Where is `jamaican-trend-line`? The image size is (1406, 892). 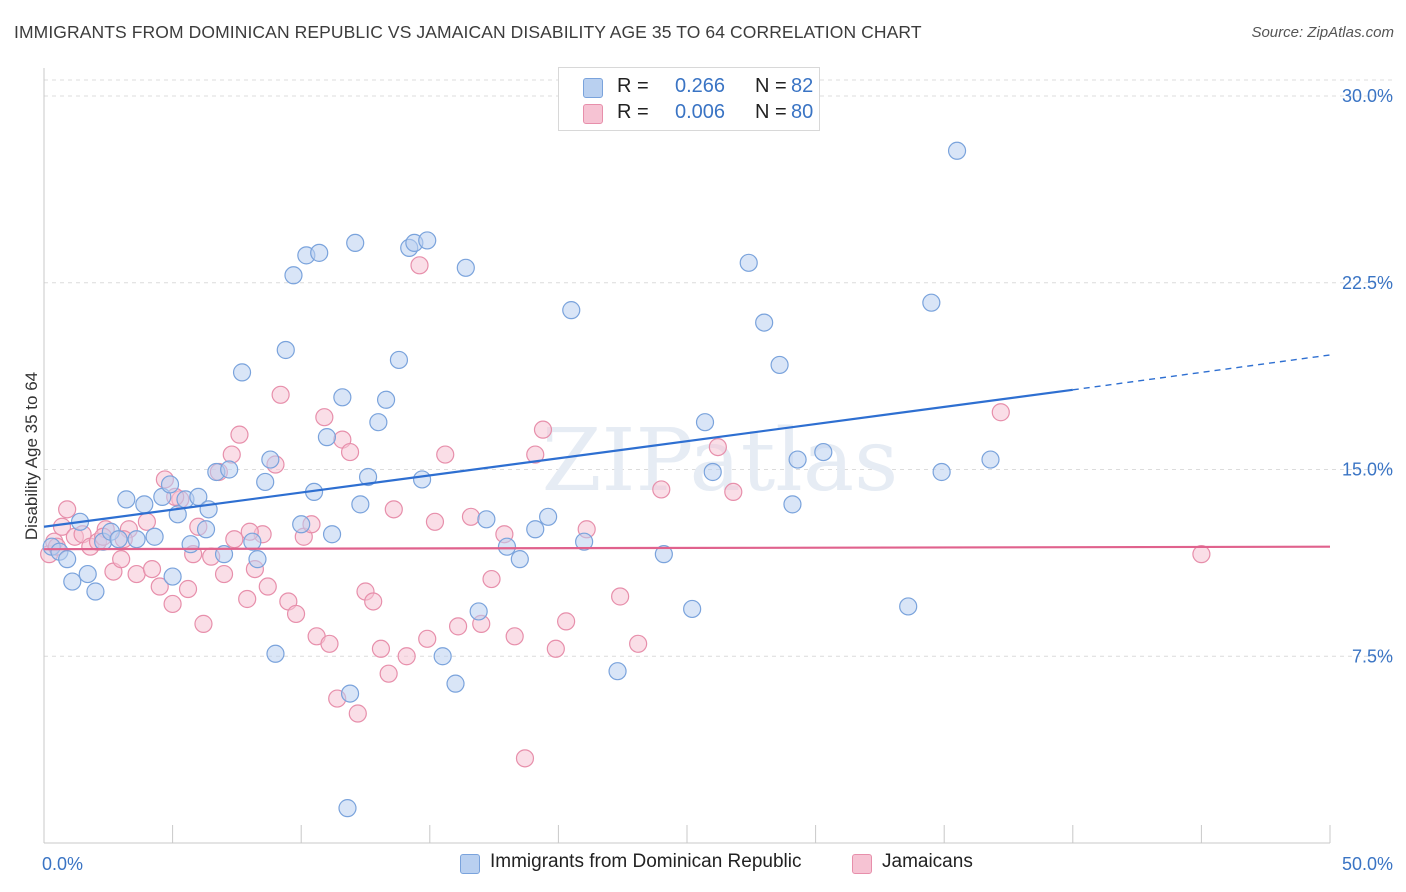 jamaican-trend-line is located at coordinates (687, 548).